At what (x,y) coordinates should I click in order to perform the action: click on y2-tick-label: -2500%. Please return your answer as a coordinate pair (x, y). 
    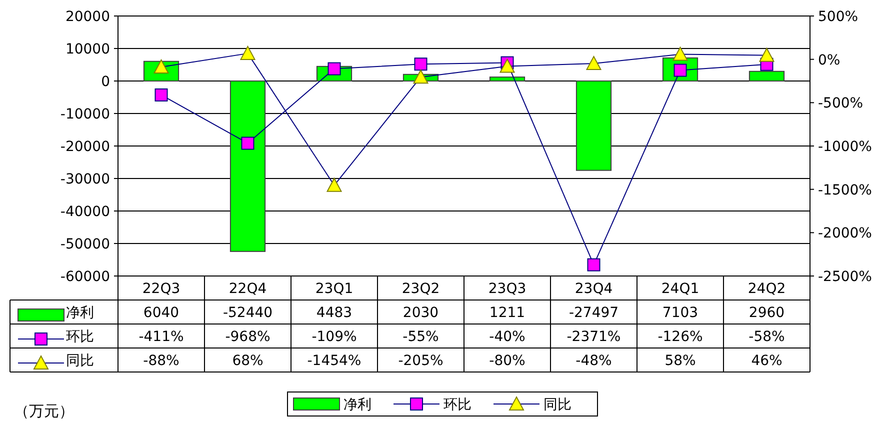
    Looking at the image, I should click on (845, 277).